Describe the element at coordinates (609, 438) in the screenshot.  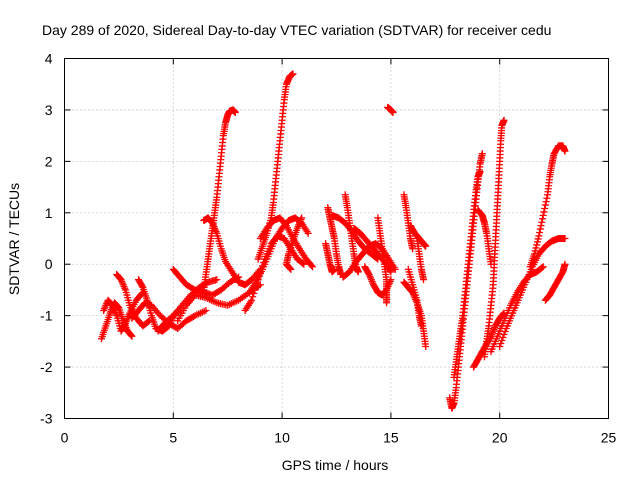
I see `x-tick-label: 25` at that location.